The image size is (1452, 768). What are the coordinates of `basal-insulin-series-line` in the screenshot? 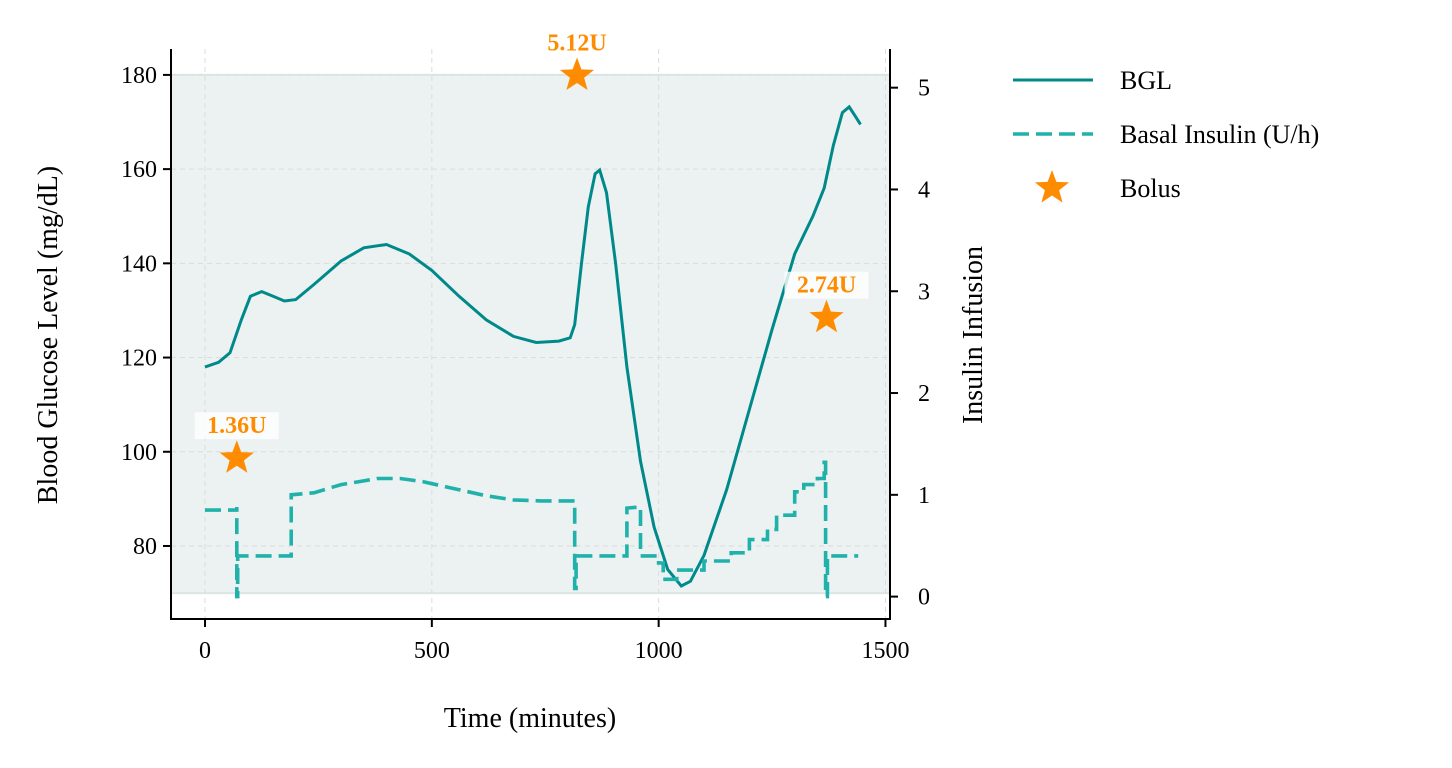 It's located at (532, 529).